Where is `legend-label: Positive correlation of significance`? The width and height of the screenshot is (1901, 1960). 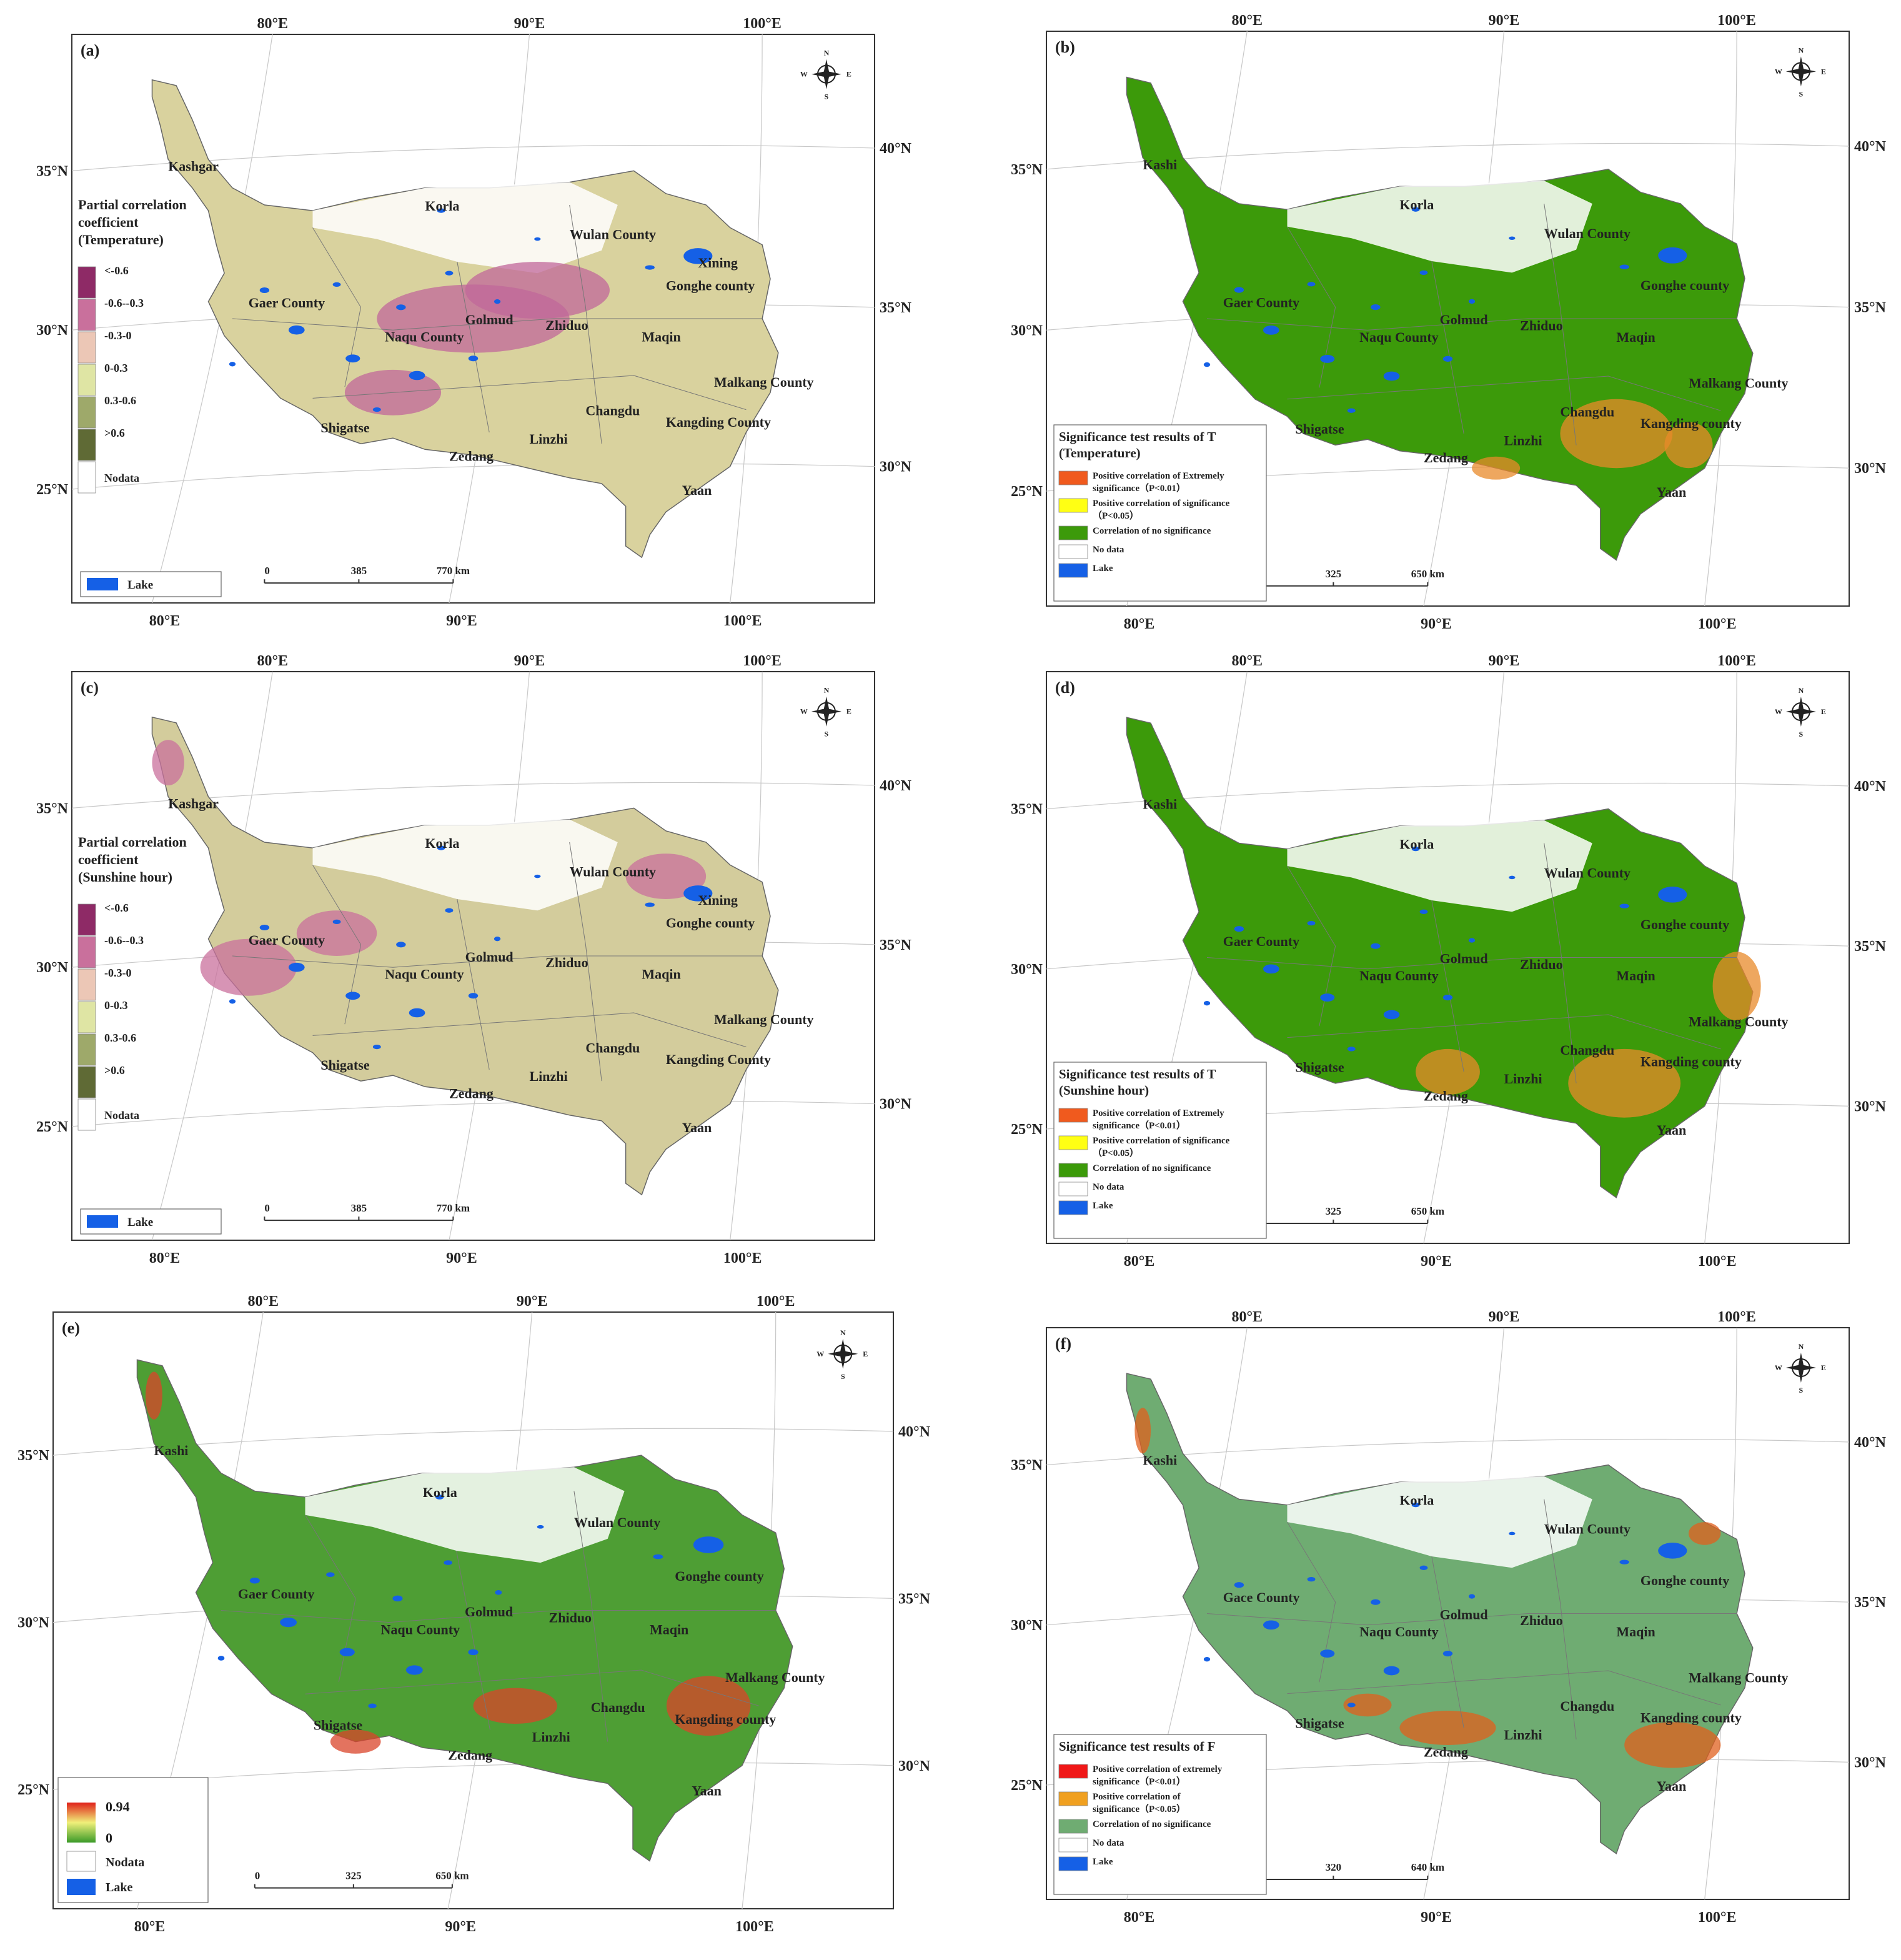
legend-label: Positive correlation of significance is located at coordinates (1161, 504).